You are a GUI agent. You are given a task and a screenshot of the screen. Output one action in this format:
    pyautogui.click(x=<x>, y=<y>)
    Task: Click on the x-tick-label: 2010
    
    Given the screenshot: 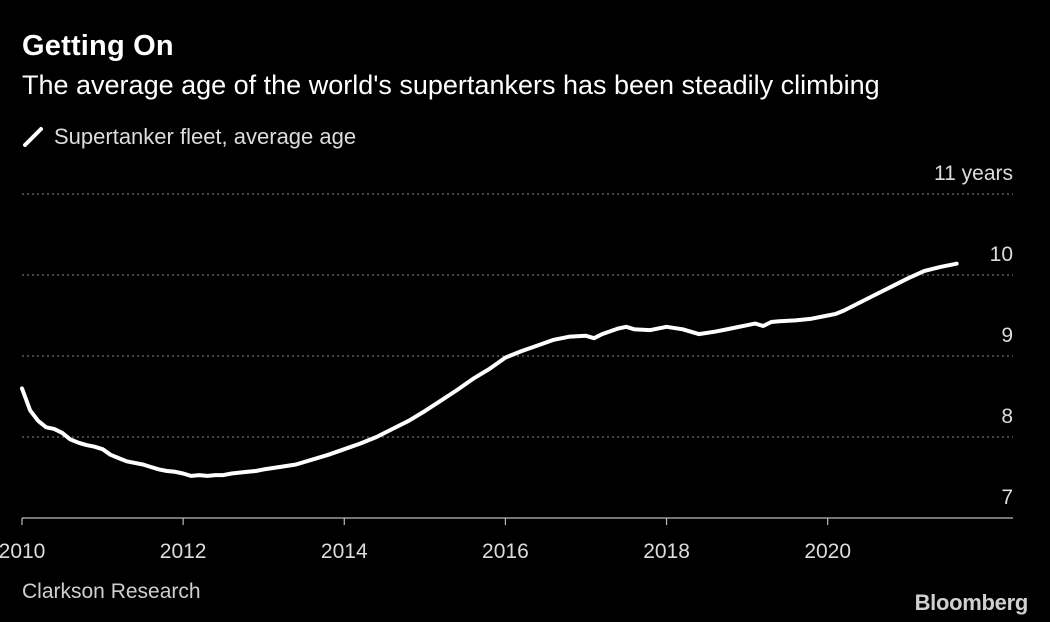 What is the action you would take?
    pyautogui.click(x=22, y=551)
    